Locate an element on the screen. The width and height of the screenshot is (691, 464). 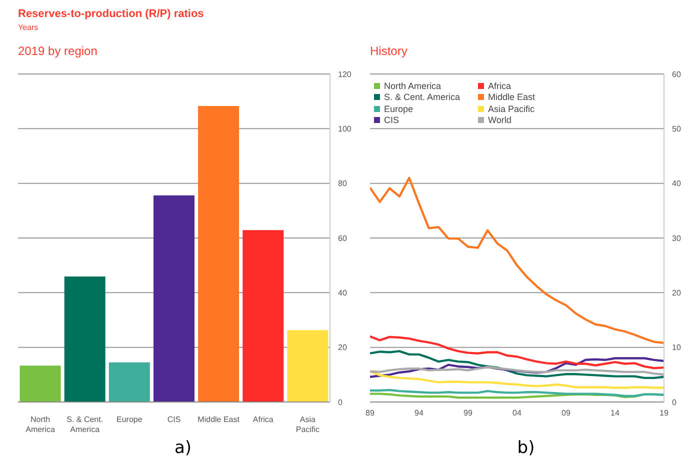
legend-label: Asia Pacific is located at coordinates (511, 108).